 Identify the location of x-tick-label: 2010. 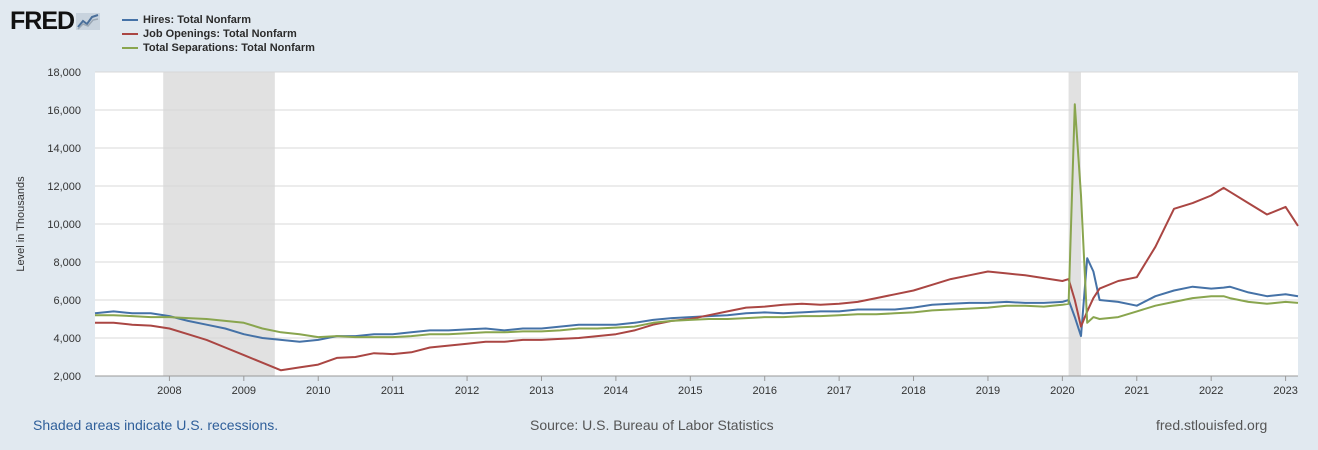
(318, 391).